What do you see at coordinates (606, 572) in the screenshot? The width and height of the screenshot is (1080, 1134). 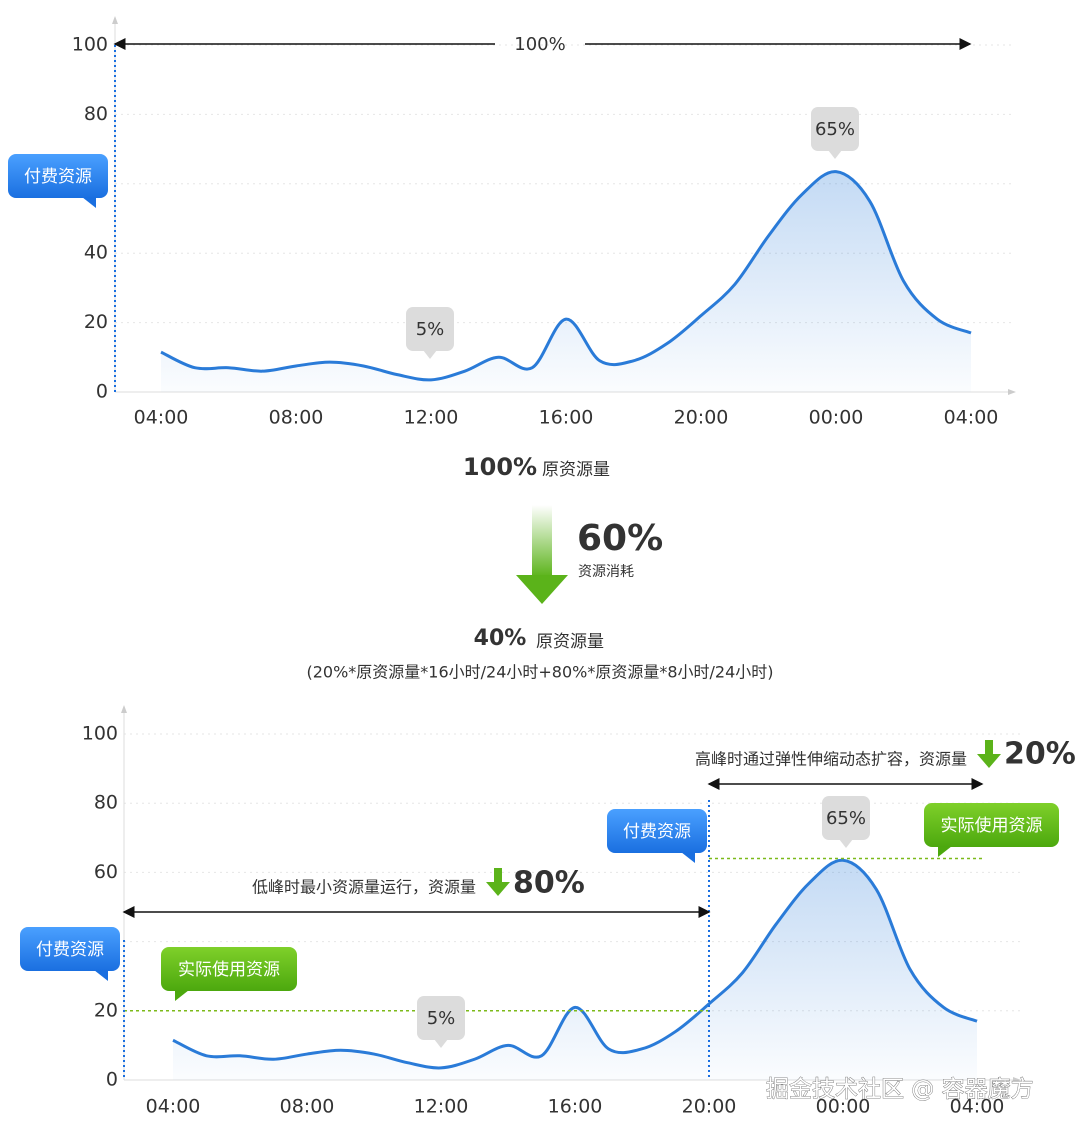 I see `saving-label: 资源消耗` at bounding box center [606, 572].